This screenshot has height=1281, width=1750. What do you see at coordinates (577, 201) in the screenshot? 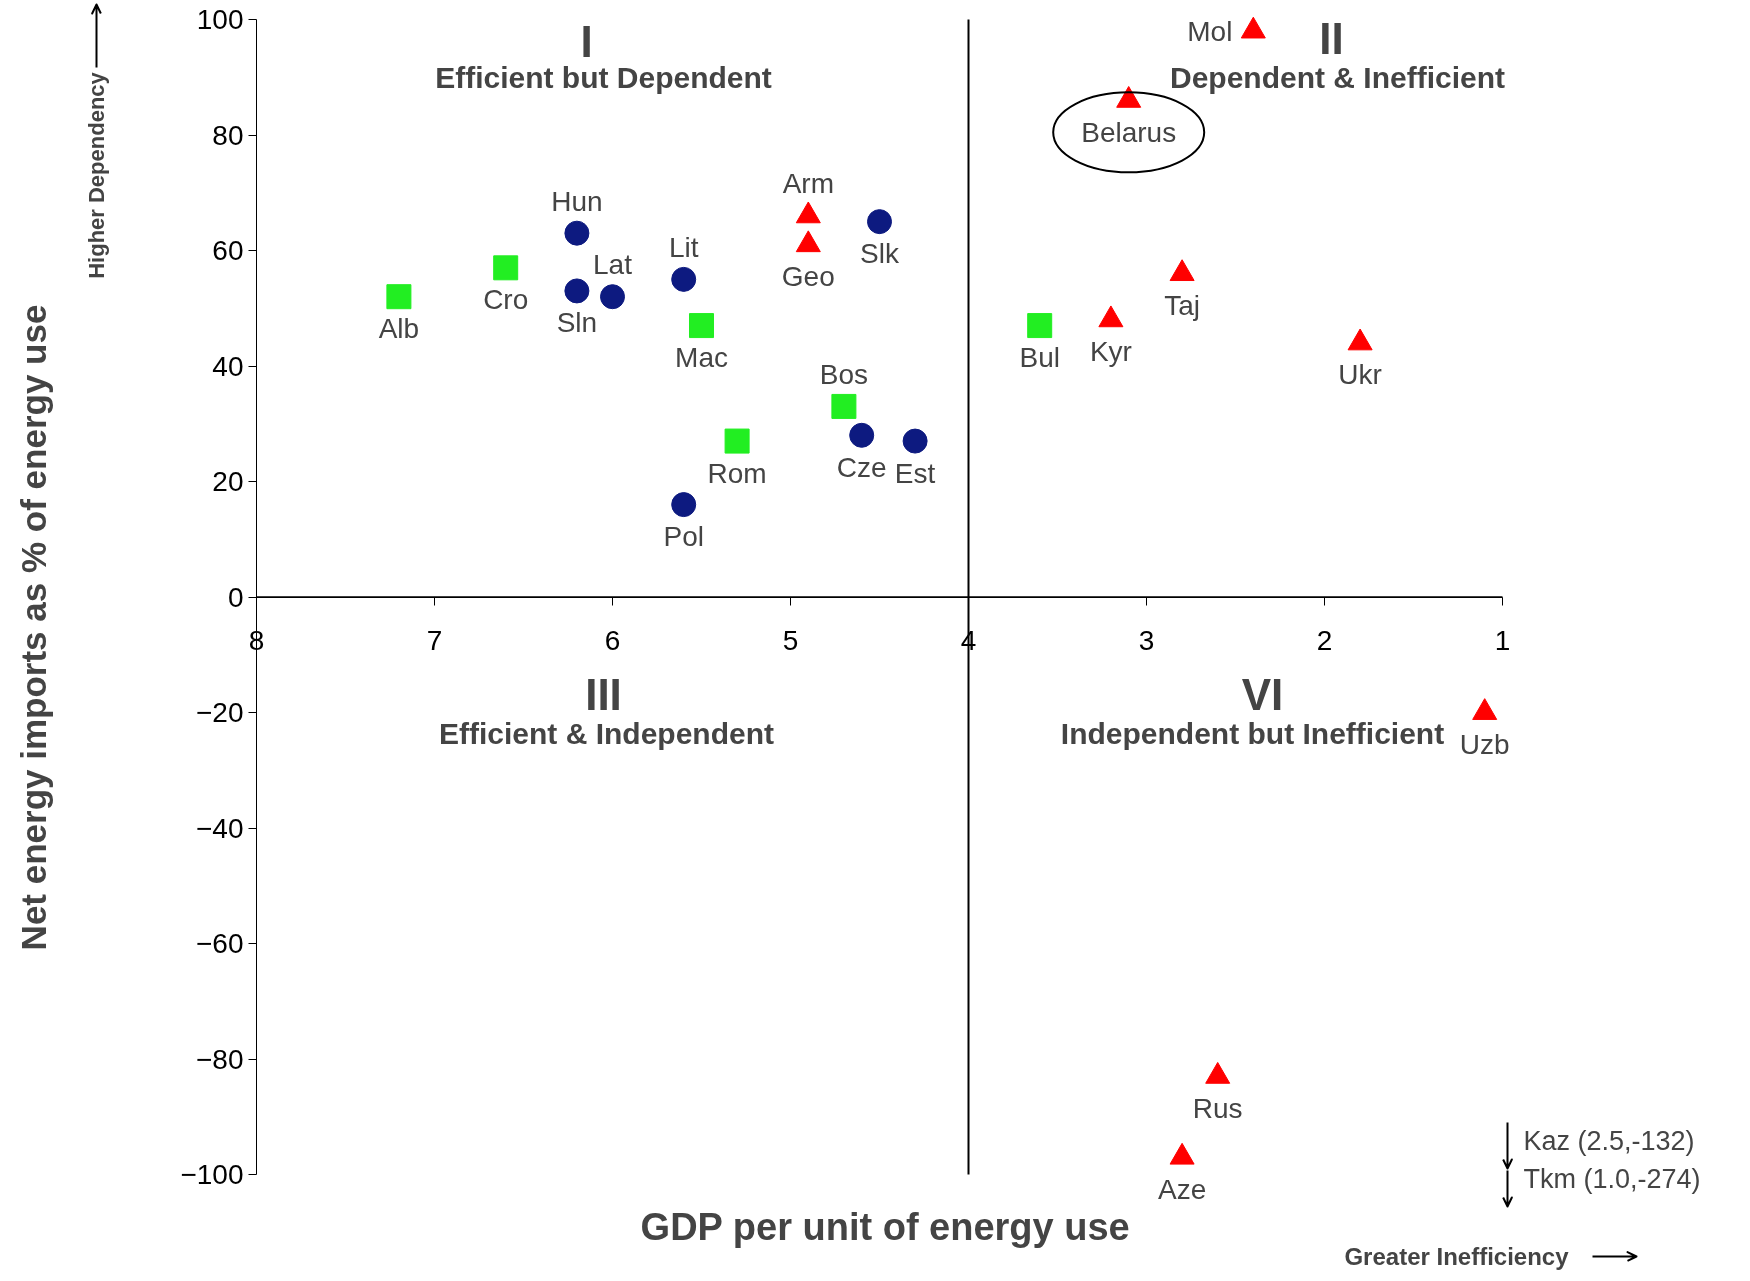
I see `data-label: Hun` at bounding box center [577, 201].